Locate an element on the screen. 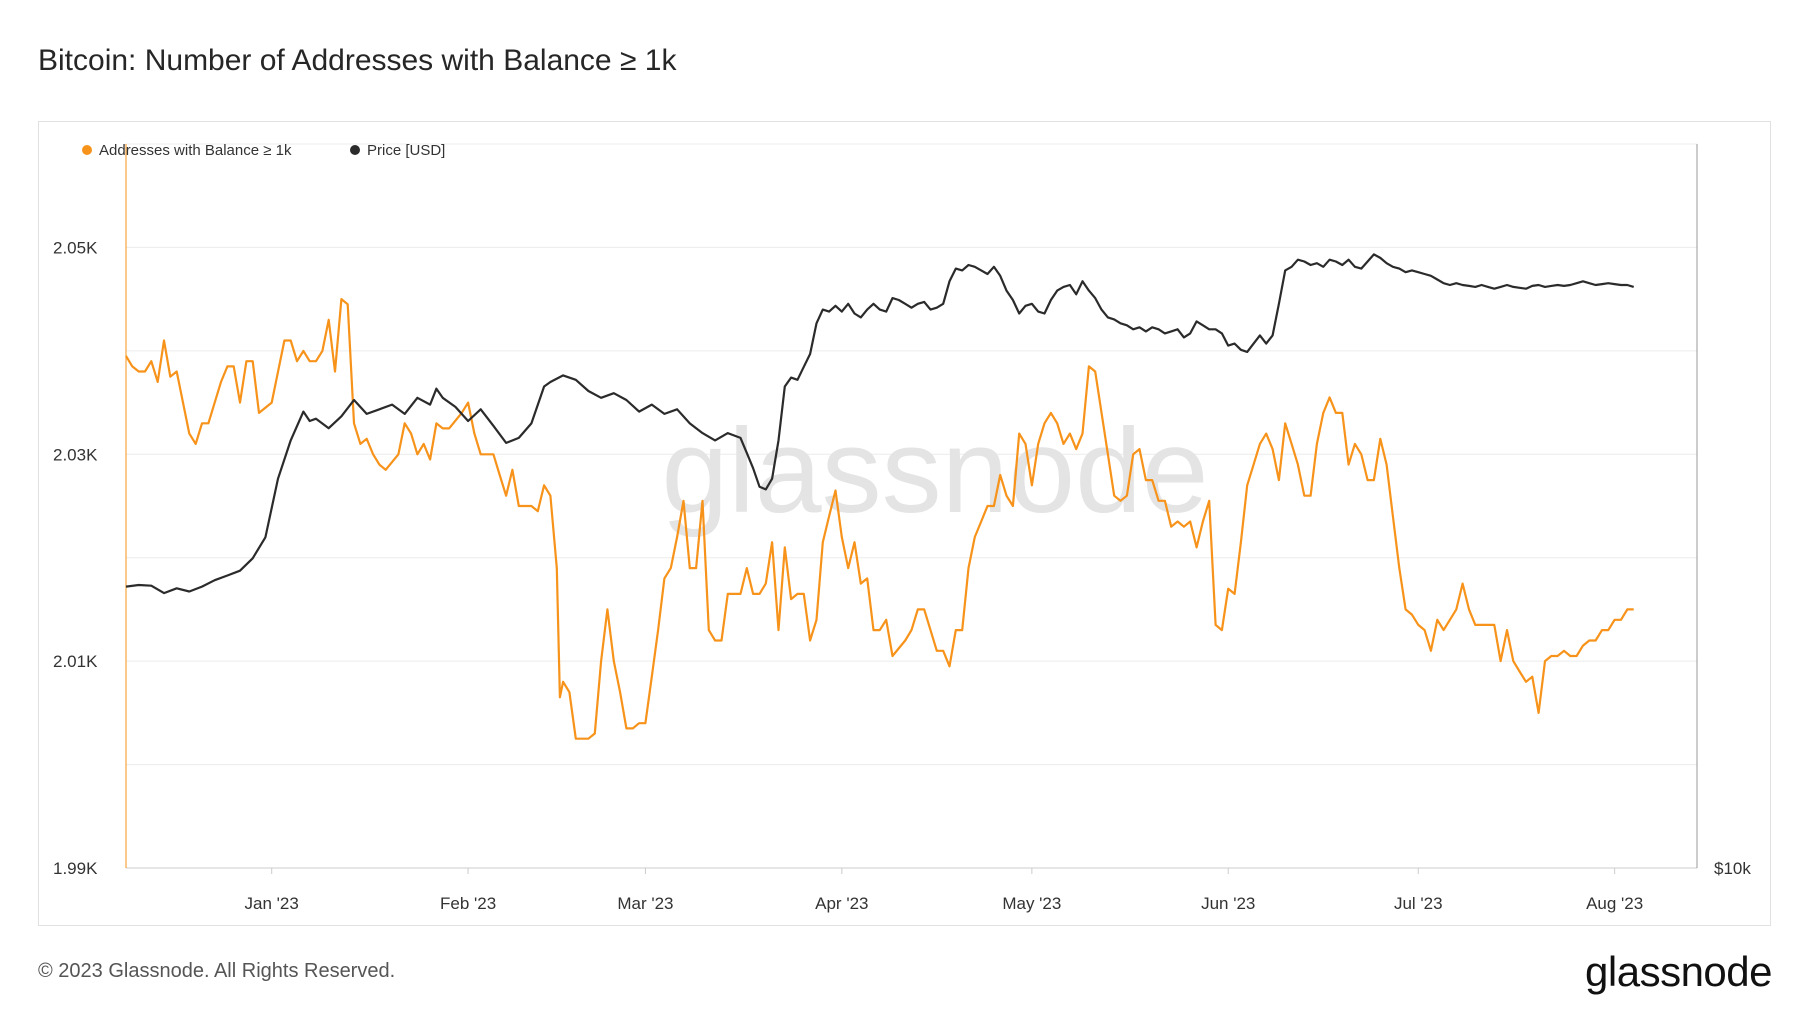 The image size is (1800, 1013). y-tick-label: 2.05K is located at coordinates (75, 247).